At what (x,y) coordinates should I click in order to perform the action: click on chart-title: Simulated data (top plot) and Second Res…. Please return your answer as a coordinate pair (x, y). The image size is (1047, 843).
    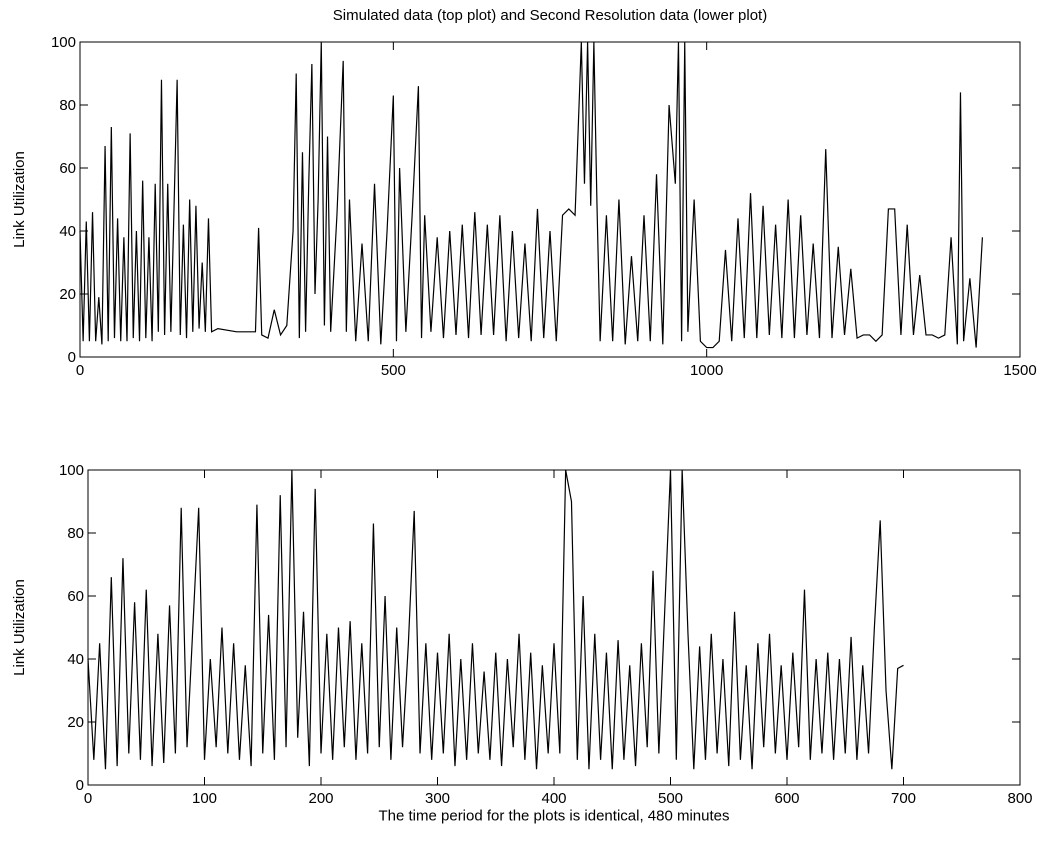
    Looking at the image, I should click on (550, 15).